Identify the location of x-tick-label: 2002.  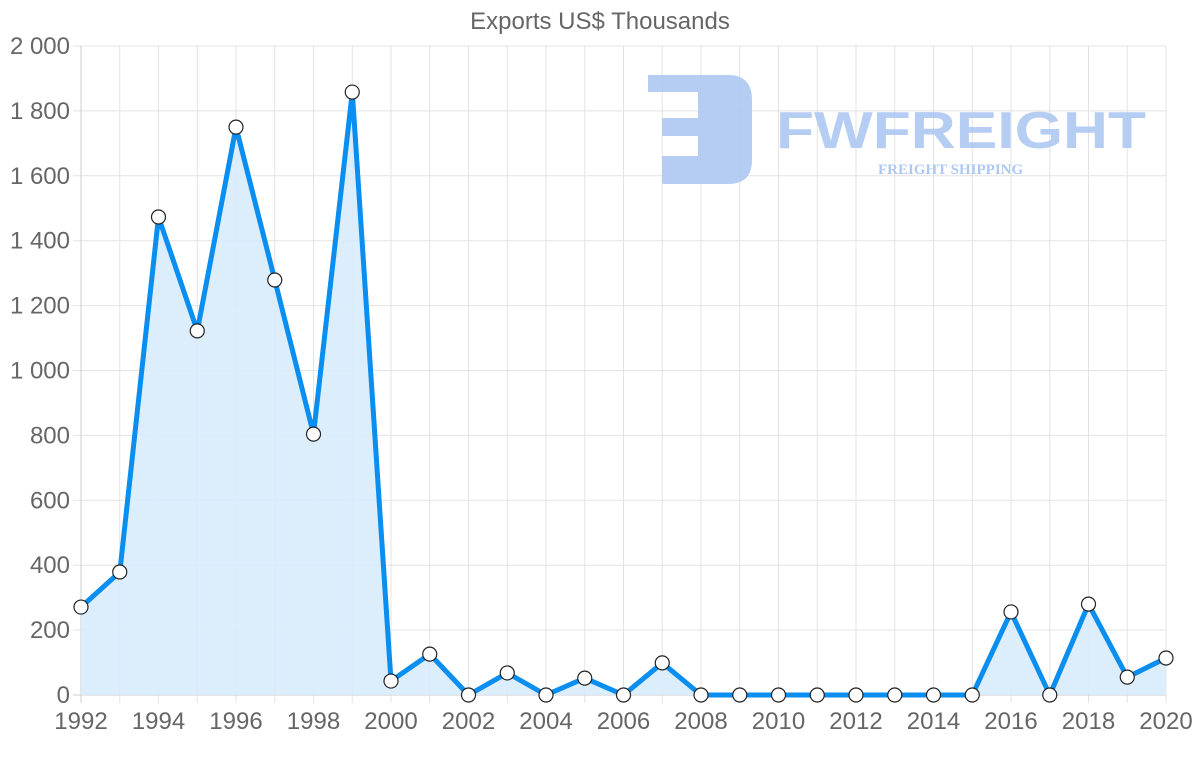
(468, 721).